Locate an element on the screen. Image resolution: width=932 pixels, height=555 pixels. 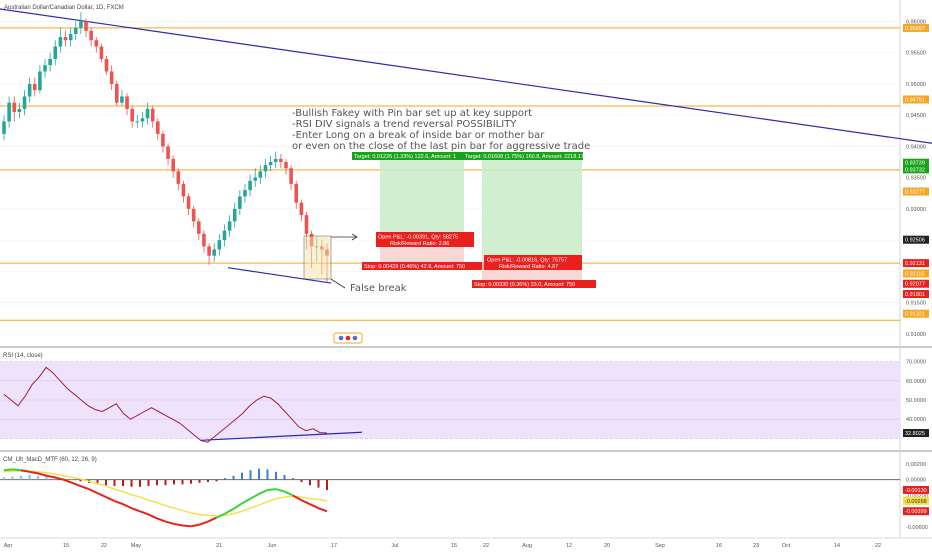
price-tag-label: 0.93277 is located at coordinates (915, 193).